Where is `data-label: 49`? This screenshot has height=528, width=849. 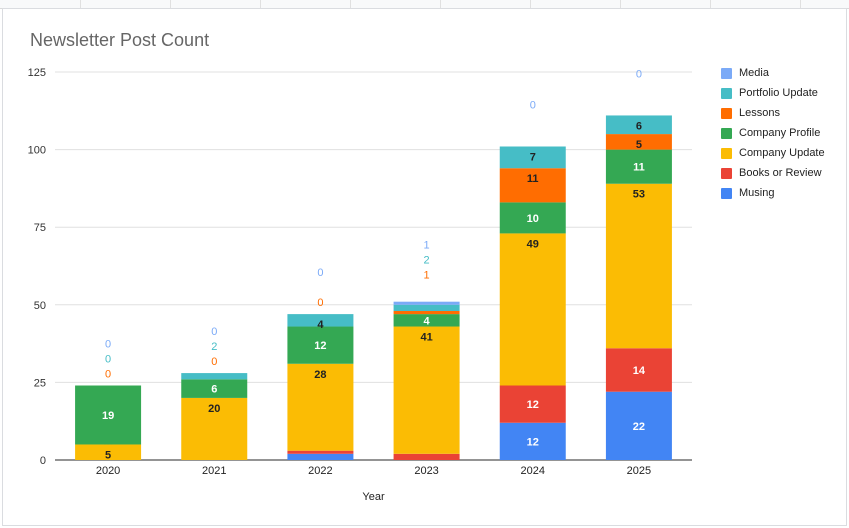 data-label: 49 is located at coordinates (533, 244).